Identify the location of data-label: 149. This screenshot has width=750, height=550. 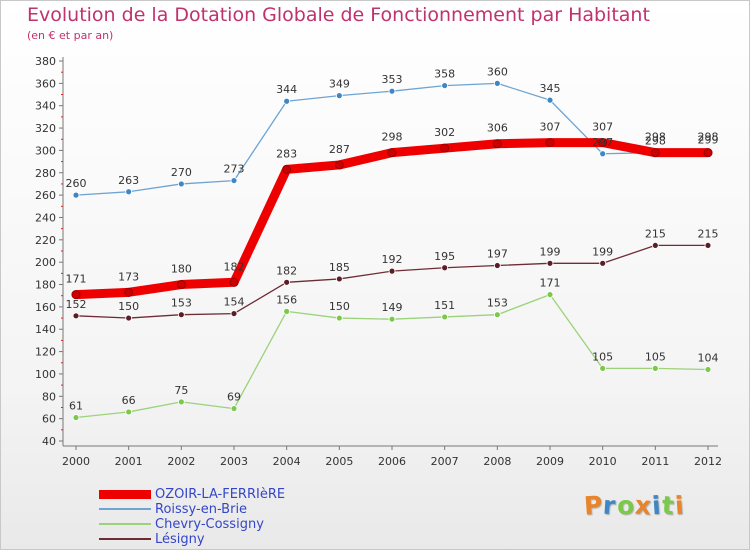
(392, 307).